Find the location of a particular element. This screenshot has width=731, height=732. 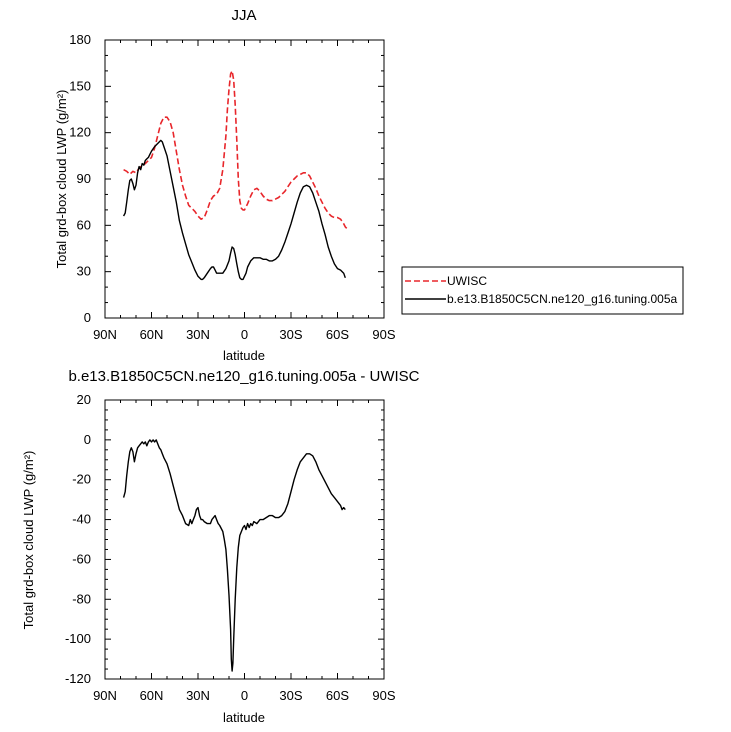

y-tick-label: -20 is located at coordinates (81, 479).